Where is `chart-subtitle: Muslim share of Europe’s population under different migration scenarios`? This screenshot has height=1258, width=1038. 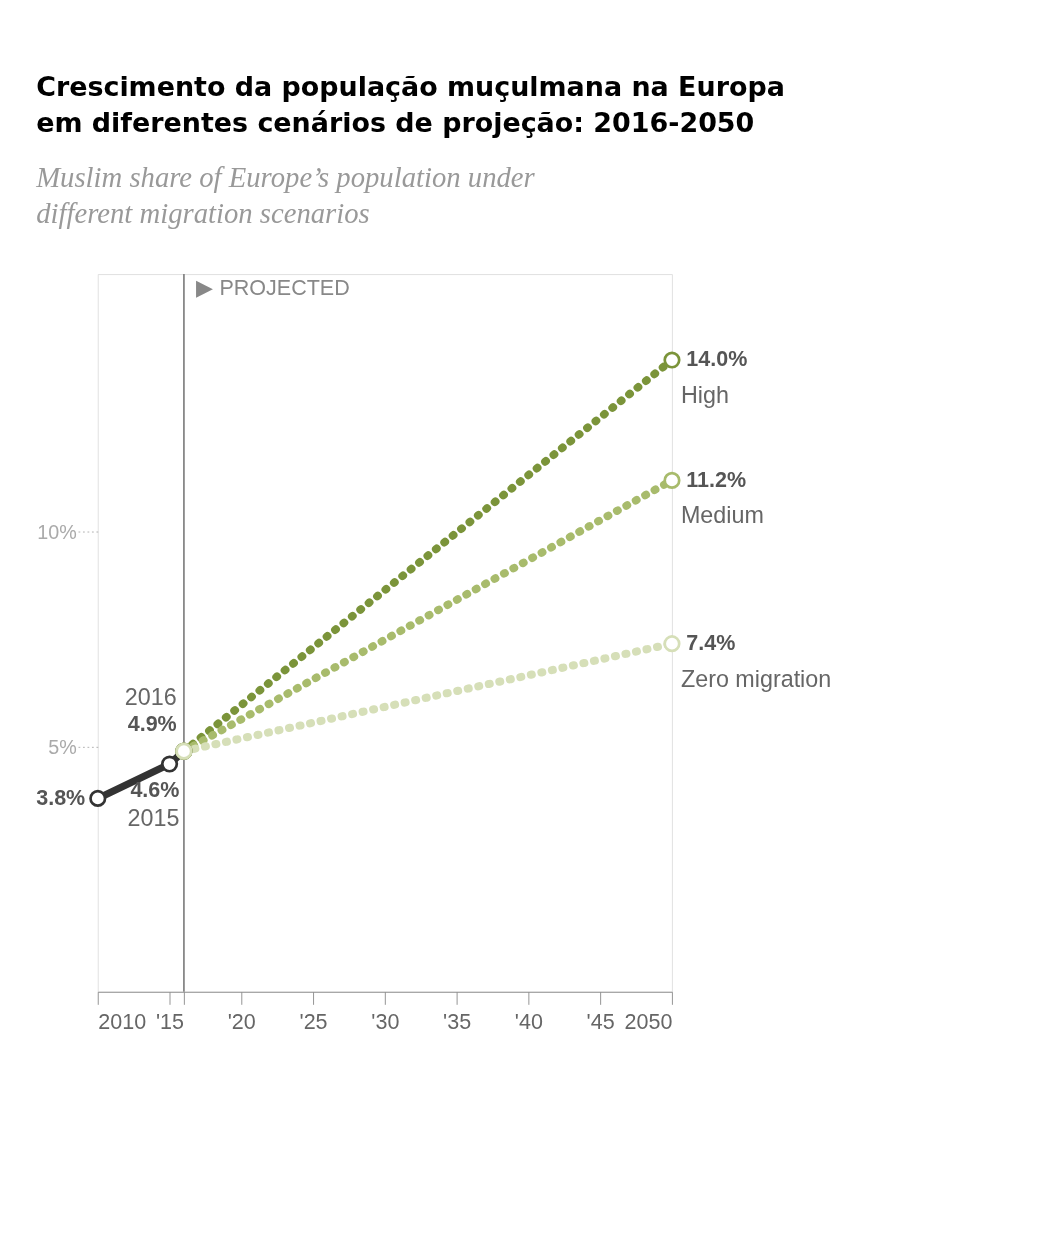
chart-subtitle: Muslim share of Europe’s population under different migration scenarios is located at coordinates (285, 195).